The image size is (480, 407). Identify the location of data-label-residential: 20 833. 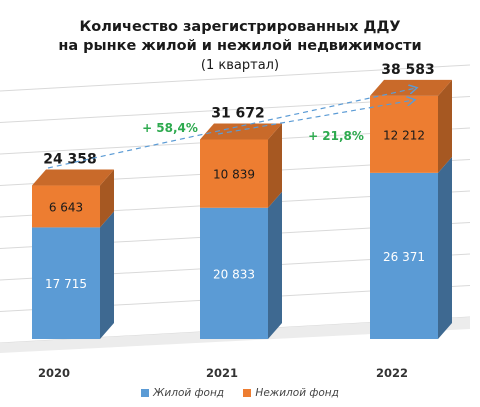
(234, 274).